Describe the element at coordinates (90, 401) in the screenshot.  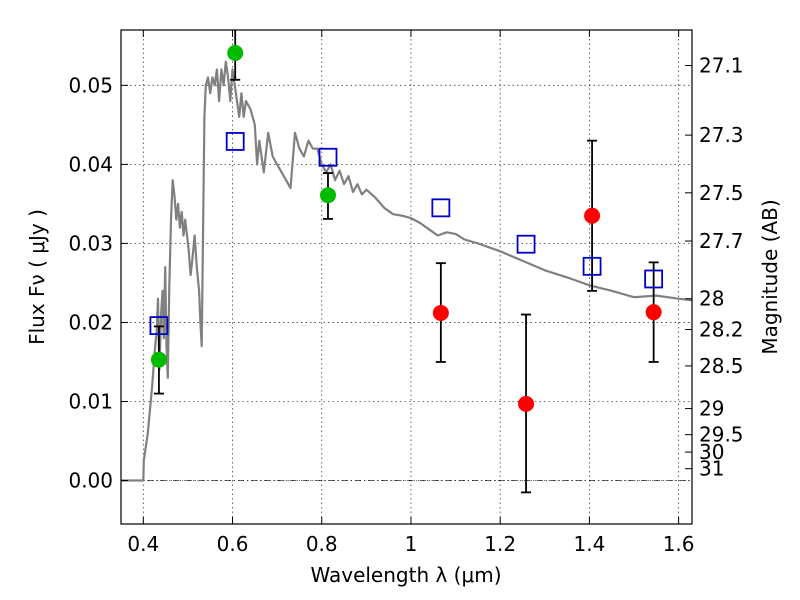
I see `y-tick-label: 0.01` at that location.